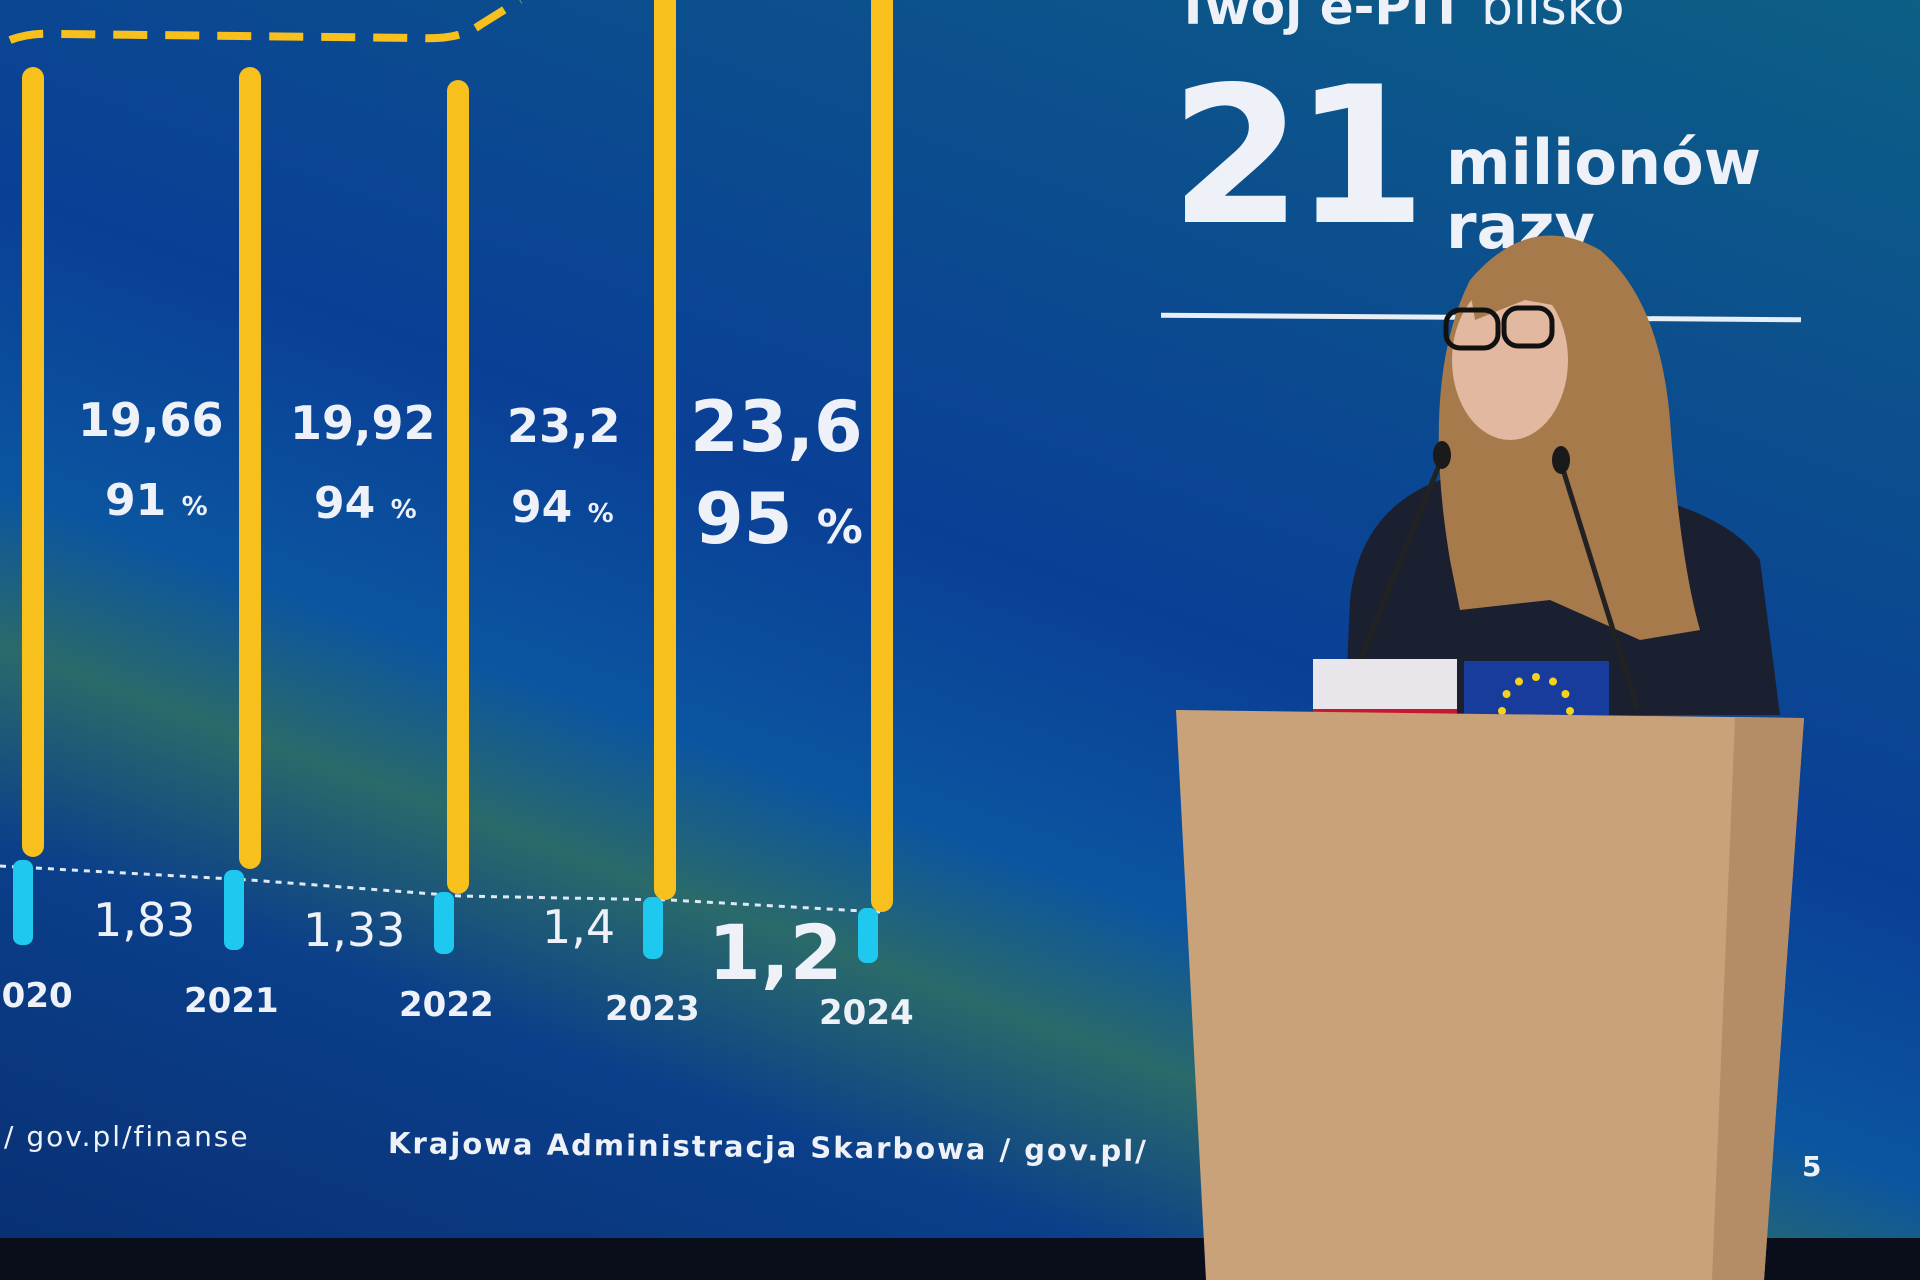 The height and width of the screenshot is (1280, 1920). Describe the element at coordinates (1298, 156) in the screenshot. I see `big-number: 21` at that location.